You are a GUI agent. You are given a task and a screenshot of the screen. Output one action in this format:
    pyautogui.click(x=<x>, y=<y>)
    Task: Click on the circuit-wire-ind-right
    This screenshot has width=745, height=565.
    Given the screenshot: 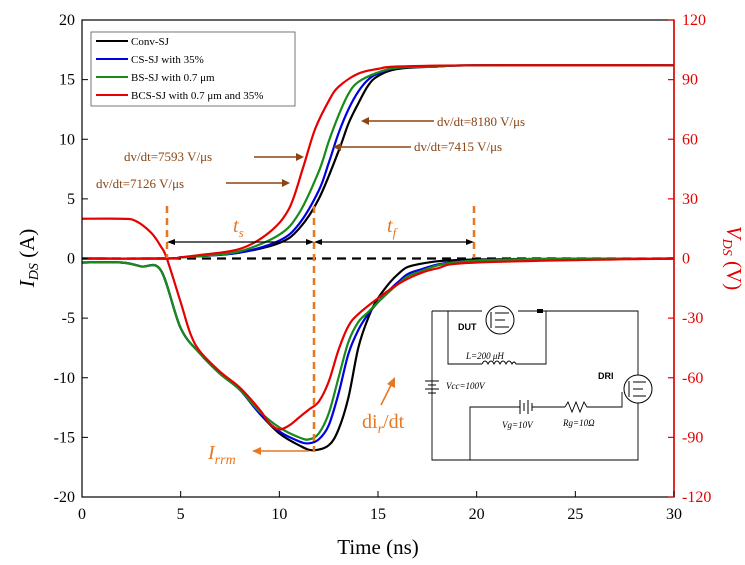 What is the action you would take?
    pyautogui.click(x=531, y=338)
    